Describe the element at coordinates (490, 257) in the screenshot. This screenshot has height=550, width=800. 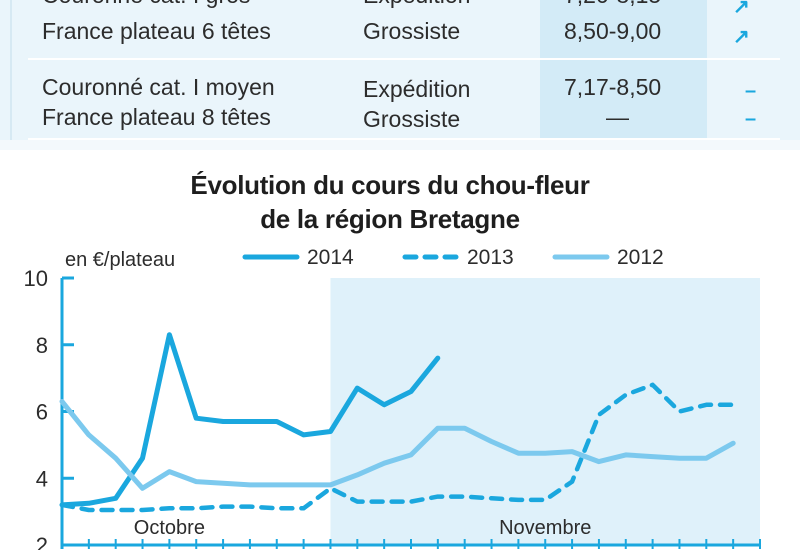
I see `legend-label-2013: 2013` at that location.